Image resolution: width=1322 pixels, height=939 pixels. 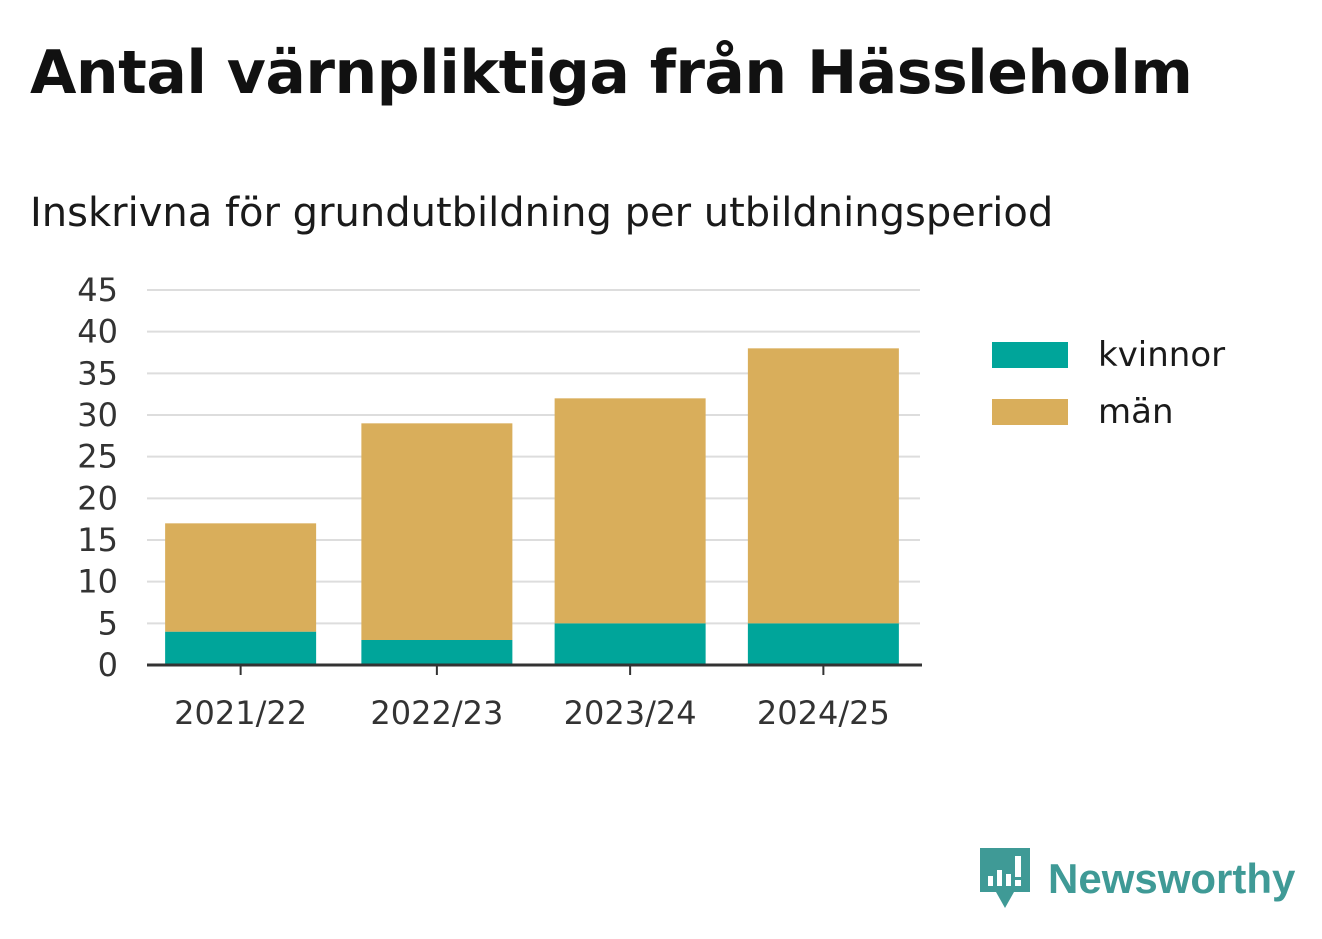 I want to click on legend-label-man: män, so click(x=1136, y=411).